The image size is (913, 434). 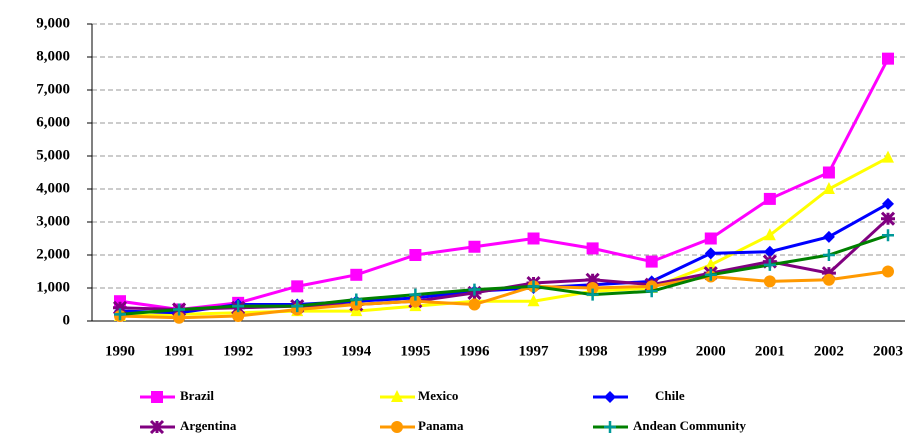 I want to click on y-tick-label: 0, so click(x=67, y=320).